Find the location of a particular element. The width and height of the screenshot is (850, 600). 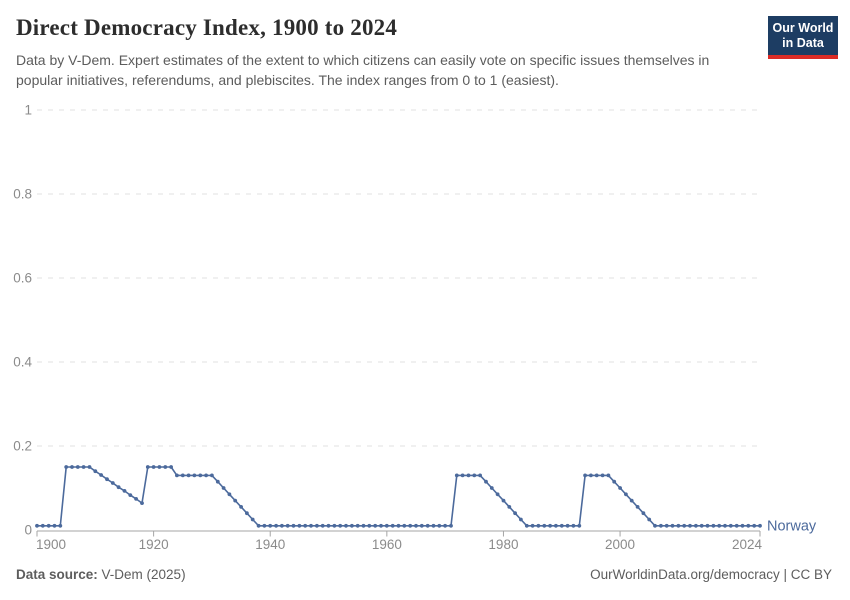

credit-link: OurWorldinData.org/democracy | CC BY is located at coordinates (711, 574).